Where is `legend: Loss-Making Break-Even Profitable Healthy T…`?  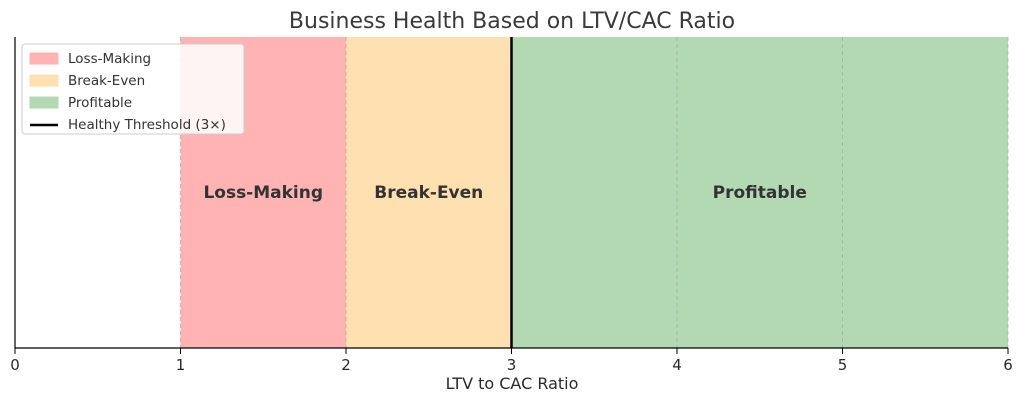
legend: Loss-Making Break-Even Profitable Healthy T… is located at coordinates (133, 89).